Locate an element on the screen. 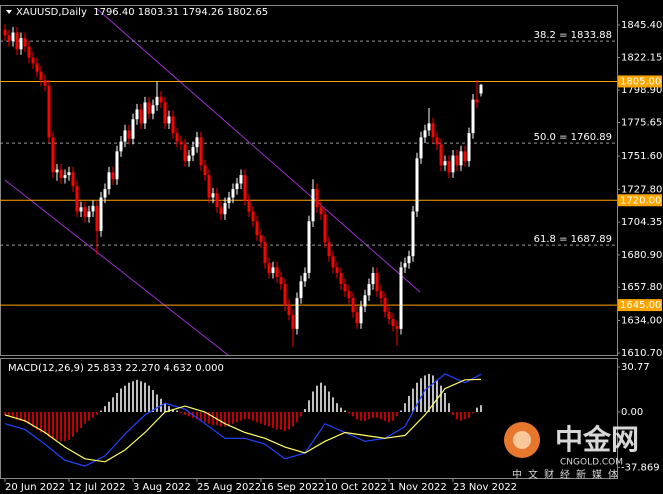 This screenshot has height=494, width=663. fib-label: 61.8 = 1687.89 is located at coordinates (573, 239).